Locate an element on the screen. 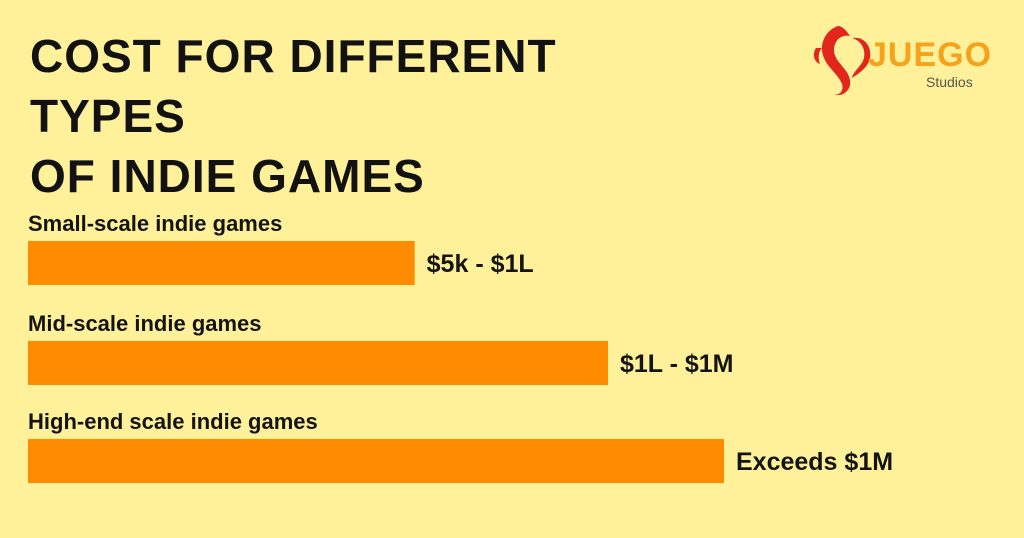 Image resolution: width=1024 pixels, height=538 pixels. category-label: High-end scale indie games is located at coordinates (173, 421).